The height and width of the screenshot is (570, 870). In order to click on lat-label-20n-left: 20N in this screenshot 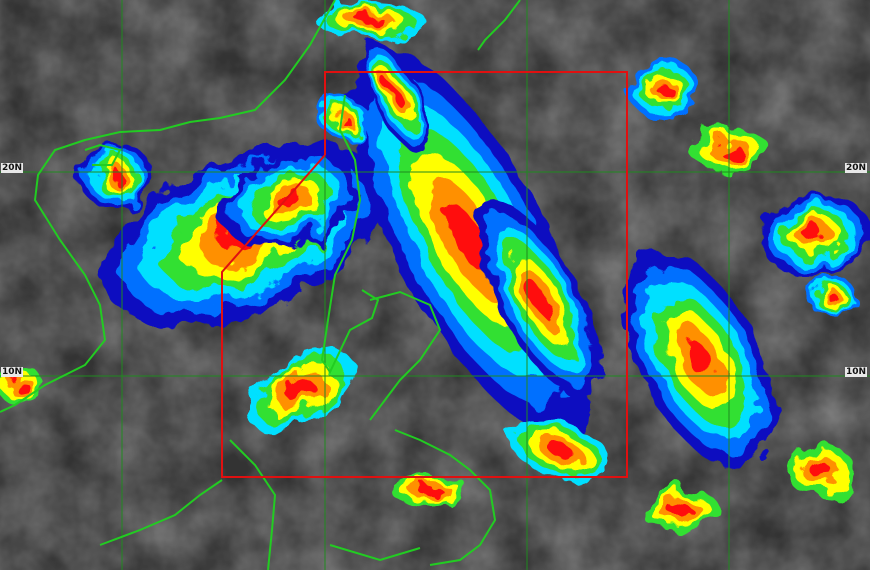, I will do `click(12, 168)`.